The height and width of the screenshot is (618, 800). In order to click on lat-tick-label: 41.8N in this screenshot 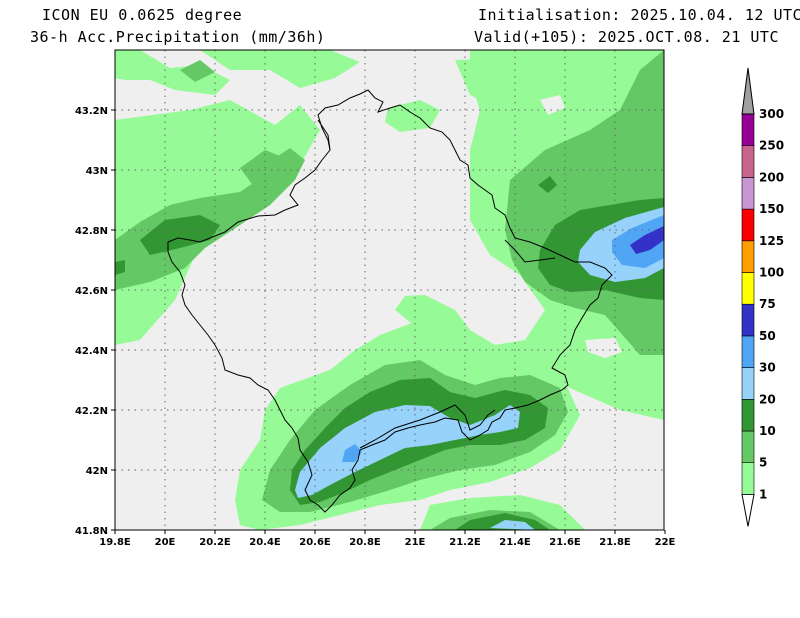, I will do `click(91, 531)`.